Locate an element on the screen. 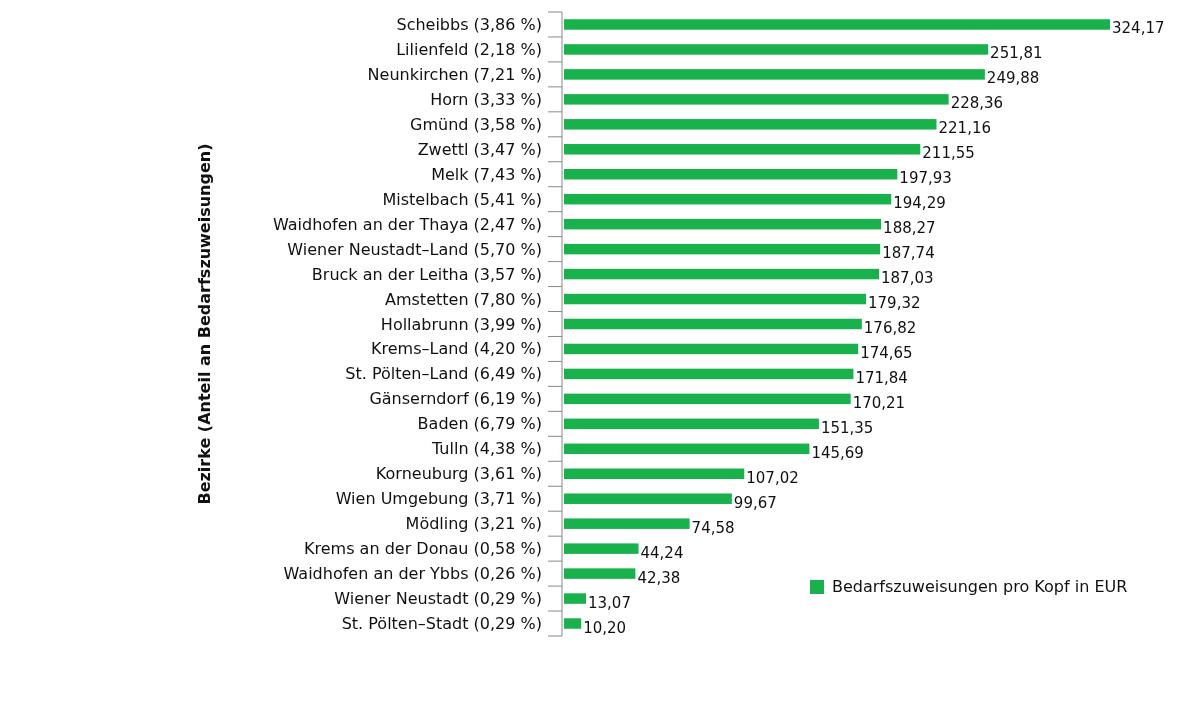  y-tick-label: Waidhofen an der Ybbs (0,26 %) is located at coordinates (412, 574).